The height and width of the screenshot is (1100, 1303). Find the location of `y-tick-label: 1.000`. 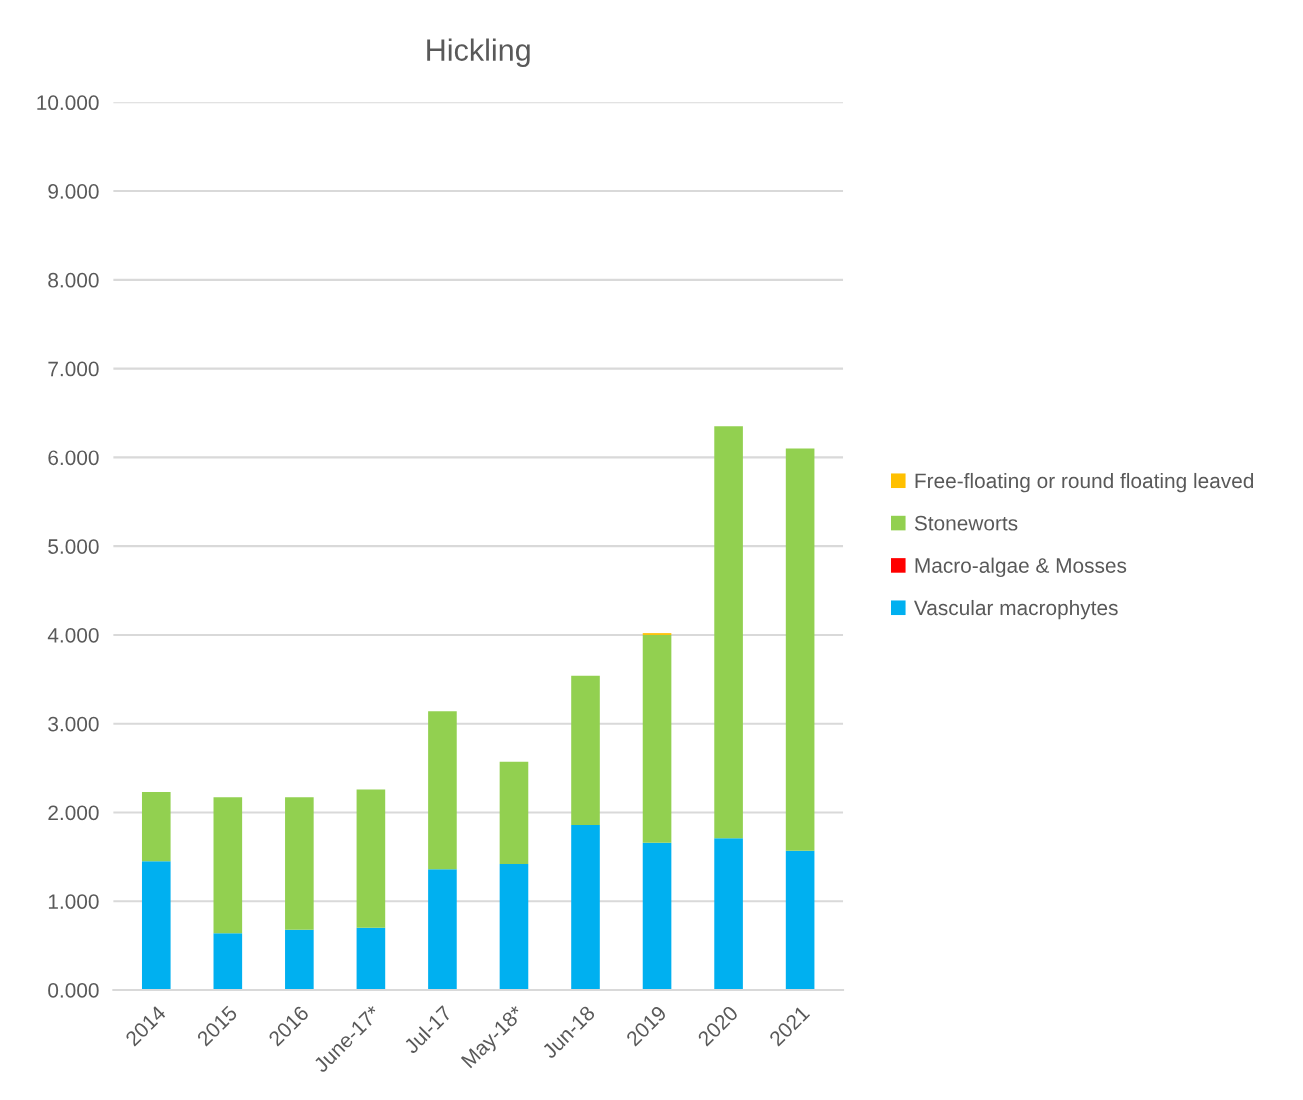

y-tick-label: 1.000 is located at coordinates (73, 901).